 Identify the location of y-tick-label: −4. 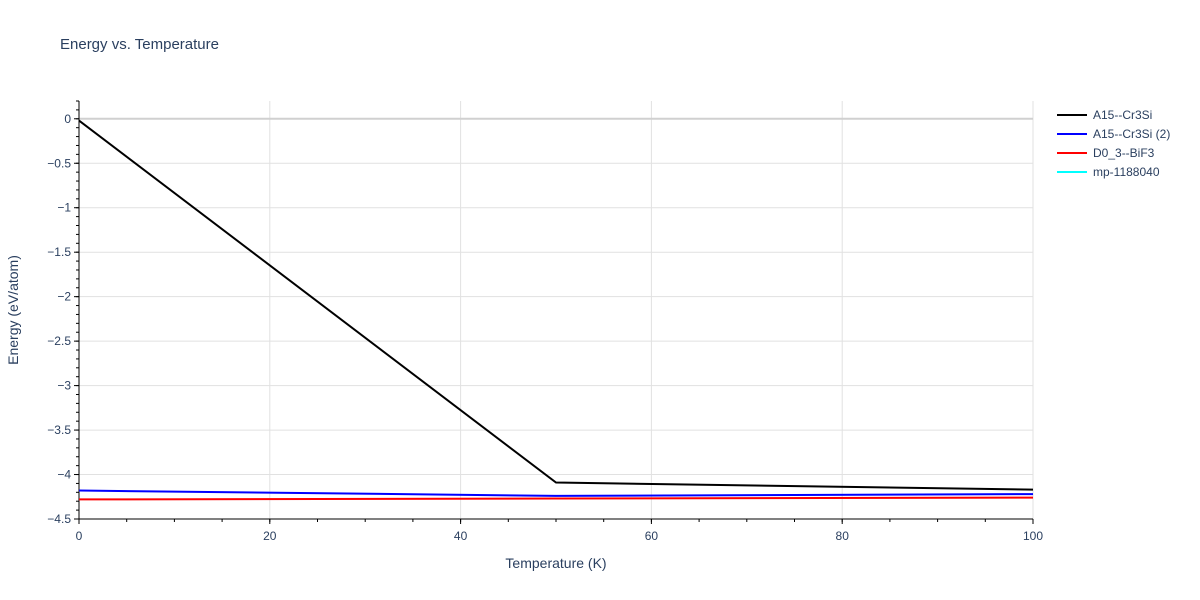
(64, 475).